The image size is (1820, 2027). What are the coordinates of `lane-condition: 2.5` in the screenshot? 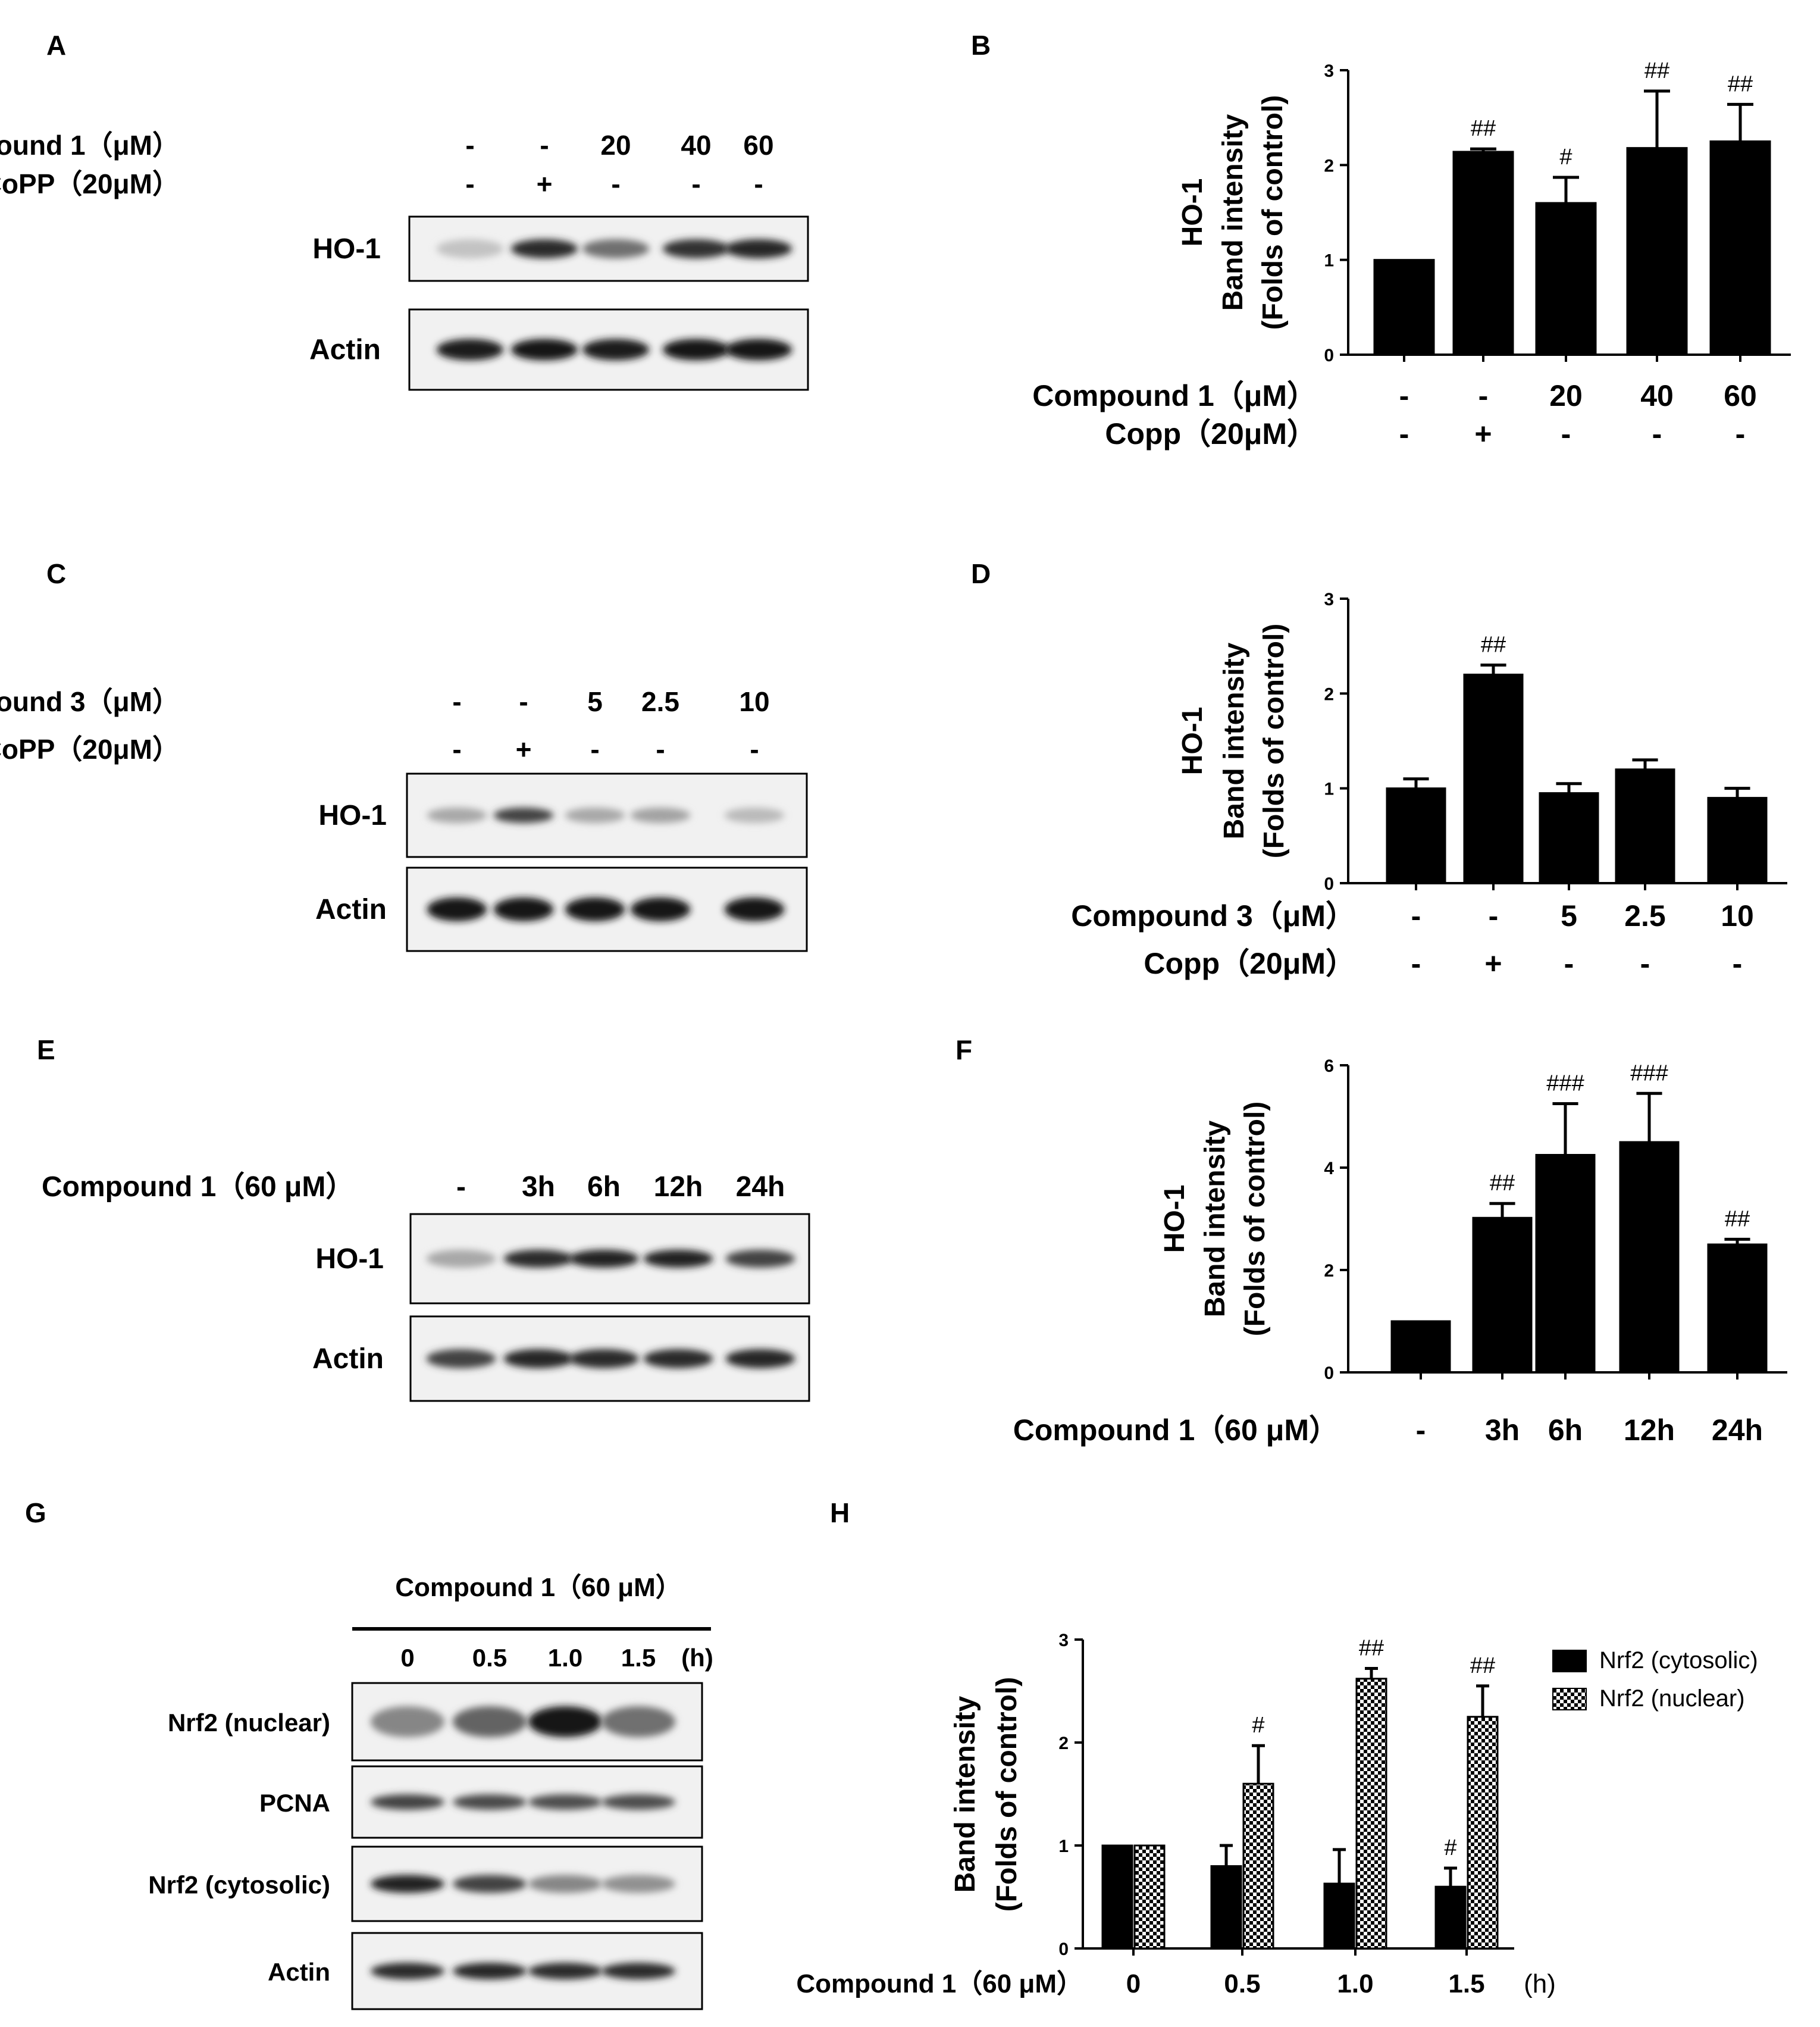 It's located at (660, 701).